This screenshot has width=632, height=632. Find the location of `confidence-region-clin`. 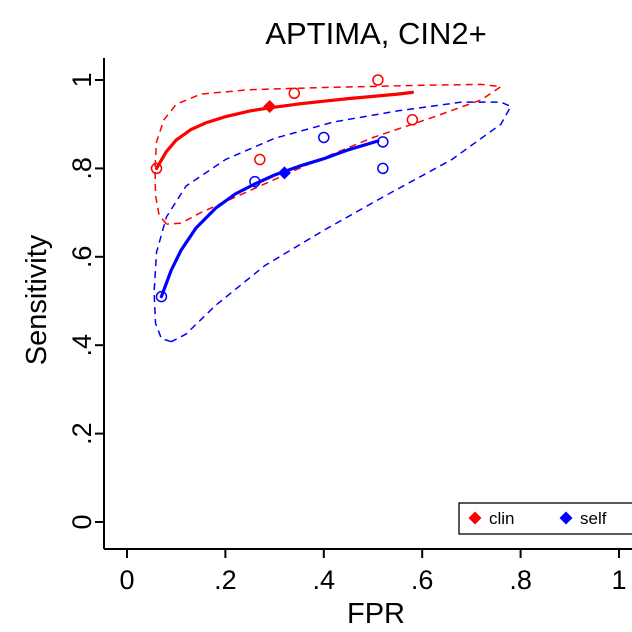

confidence-region-clin is located at coordinates (329, 154).